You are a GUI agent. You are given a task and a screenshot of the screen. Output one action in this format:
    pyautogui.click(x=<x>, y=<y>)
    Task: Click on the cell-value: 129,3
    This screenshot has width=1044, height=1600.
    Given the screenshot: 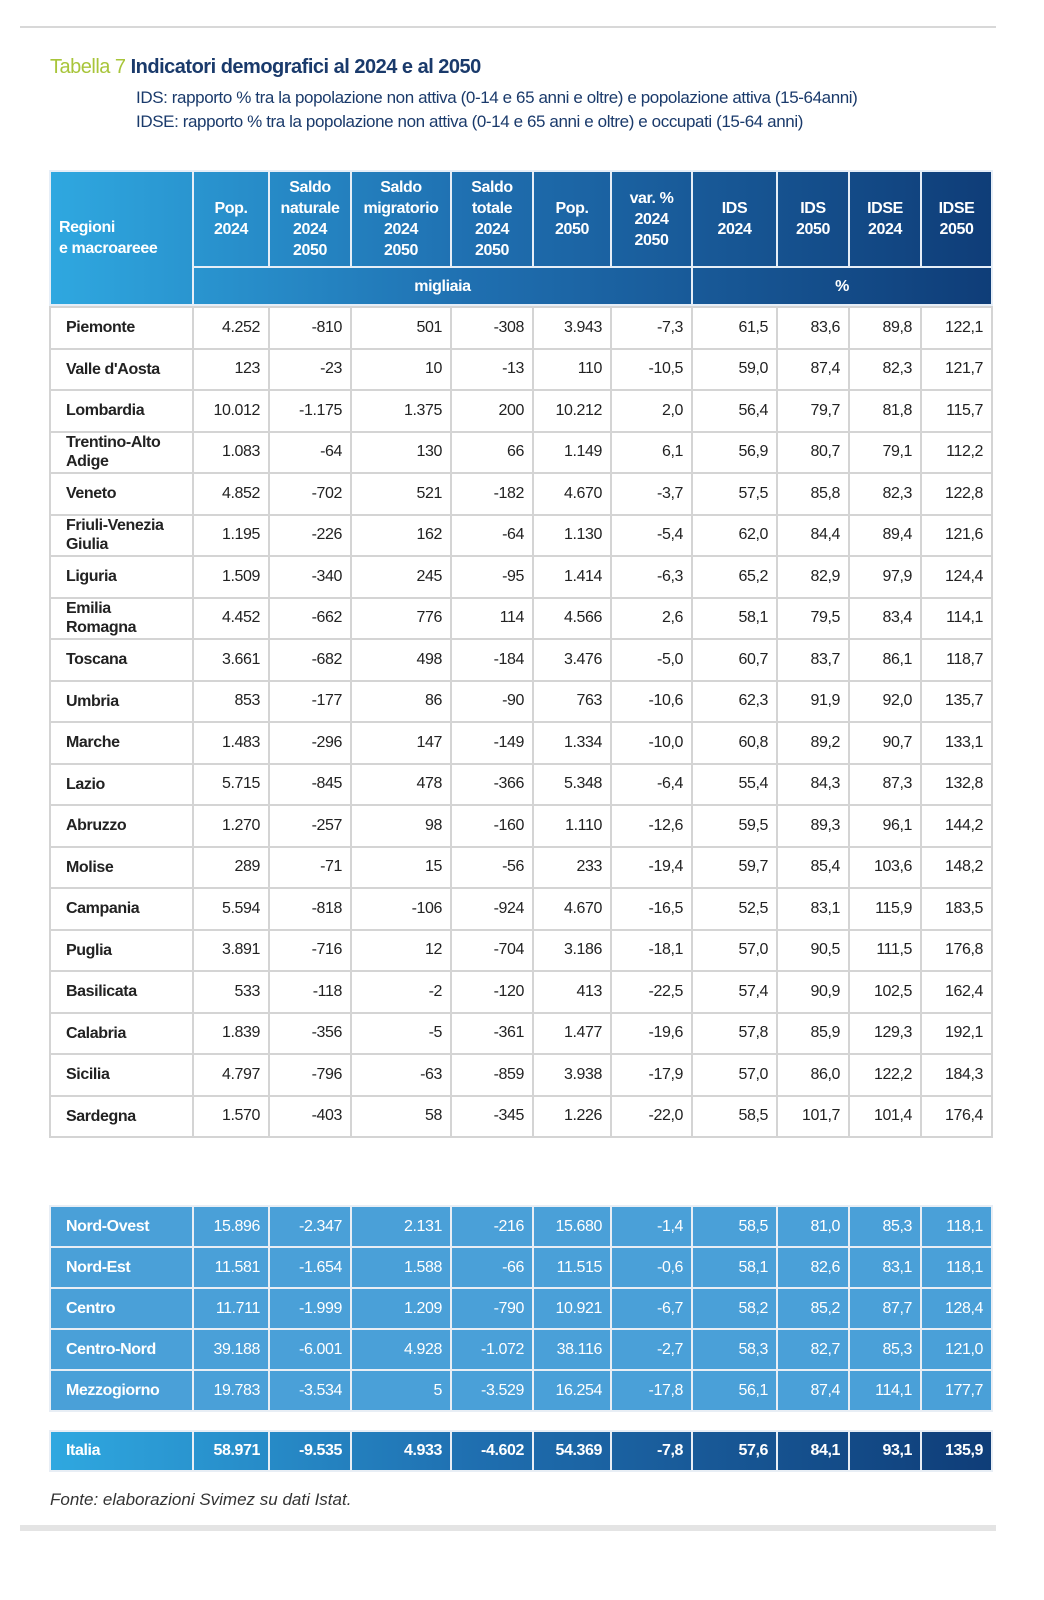 What is the action you would take?
    pyautogui.click(x=885, y=1033)
    